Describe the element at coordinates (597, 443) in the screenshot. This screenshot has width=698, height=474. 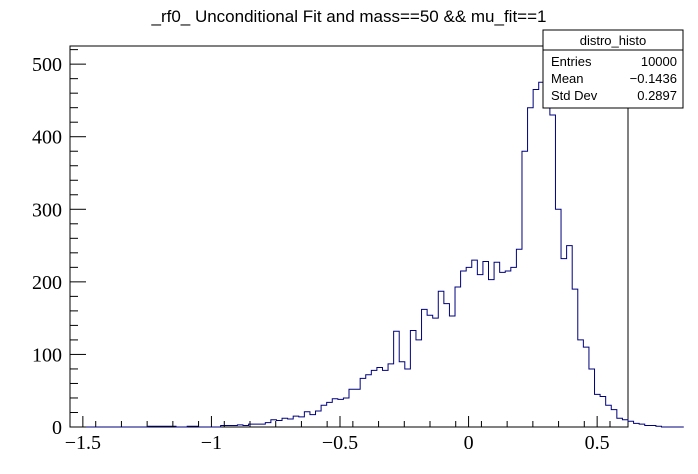
I see `x-tick-label: 0.5` at that location.